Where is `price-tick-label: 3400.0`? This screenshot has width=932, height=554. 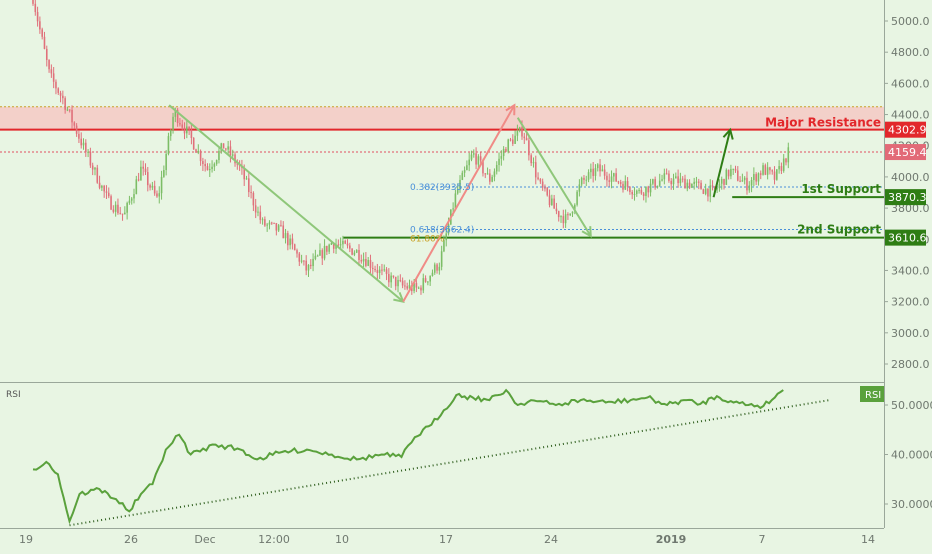
price-tick-label: 3400.0 is located at coordinates (910, 270).